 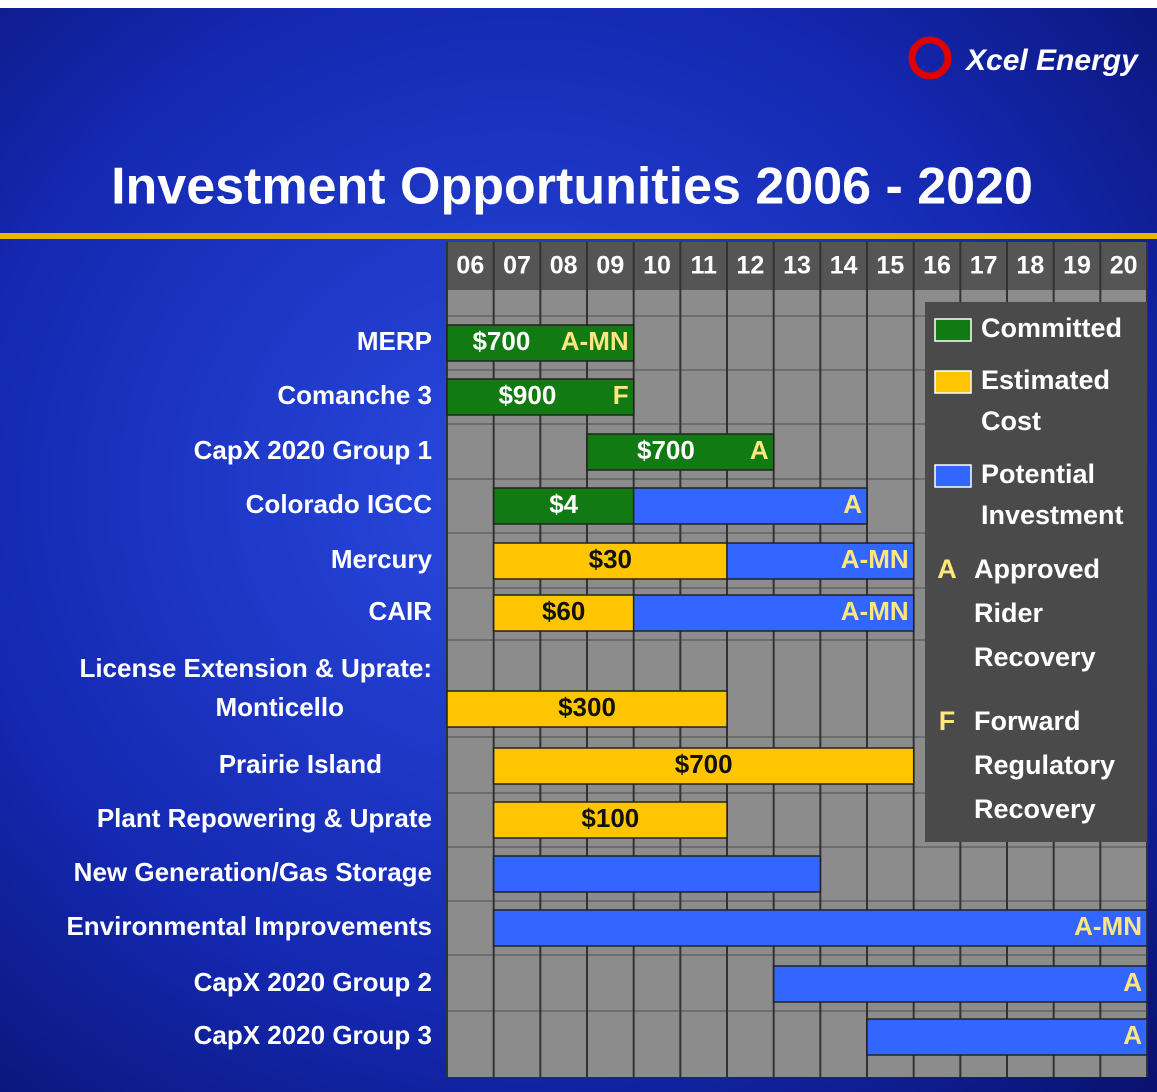 I want to click on legend-text: Cost, so click(x=1011, y=421).